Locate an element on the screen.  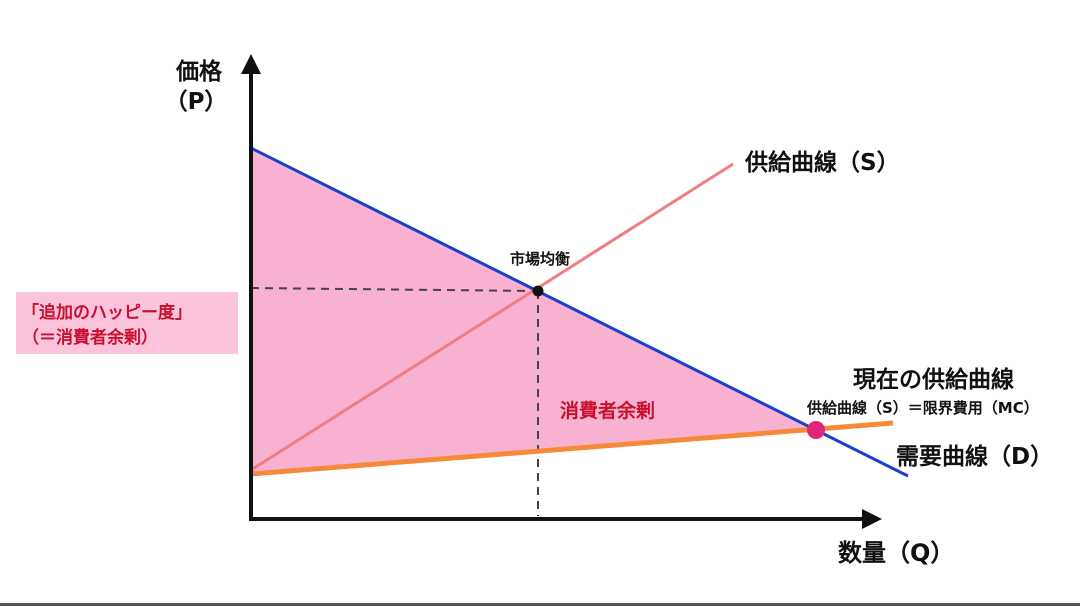
happiness-callout-box is located at coordinates (127, 323).